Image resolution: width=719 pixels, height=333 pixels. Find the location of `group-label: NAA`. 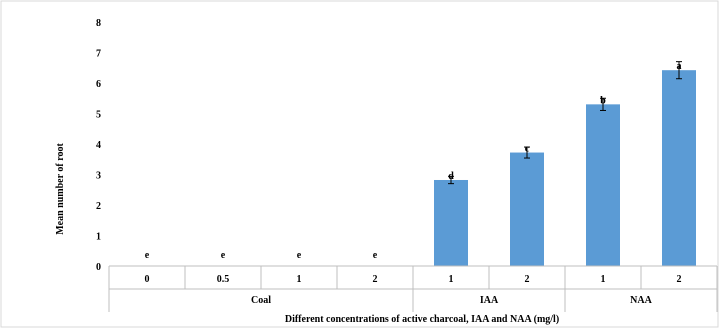

group-label: NAA is located at coordinates (641, 300).